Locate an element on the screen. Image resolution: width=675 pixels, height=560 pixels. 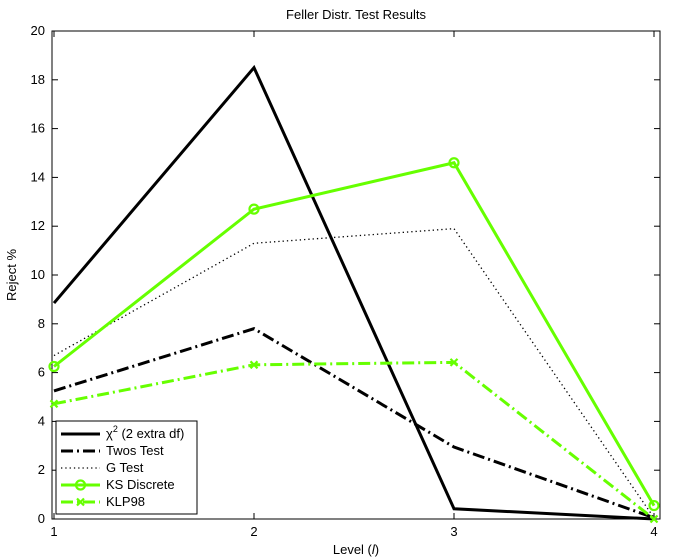
y-axis-label: Reject % is located at coordinates (11, 275).